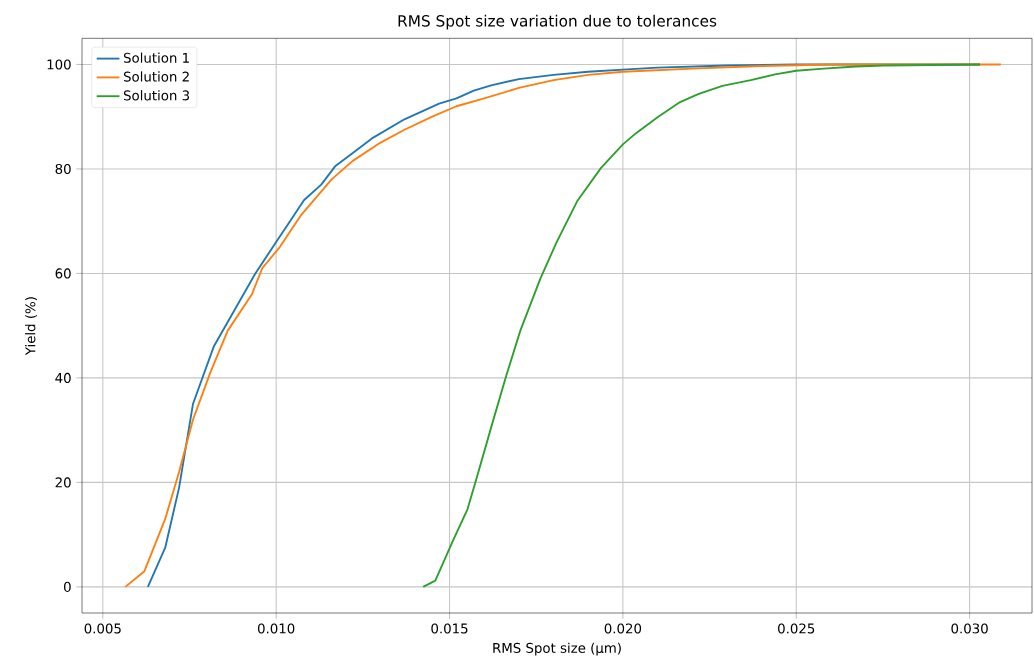 Image resolution: width=1034 pixels, height=668 pixels. Describe the element at coordinates (63, 168) in the screenshot. I see `y-tick-label: 80` at that location.